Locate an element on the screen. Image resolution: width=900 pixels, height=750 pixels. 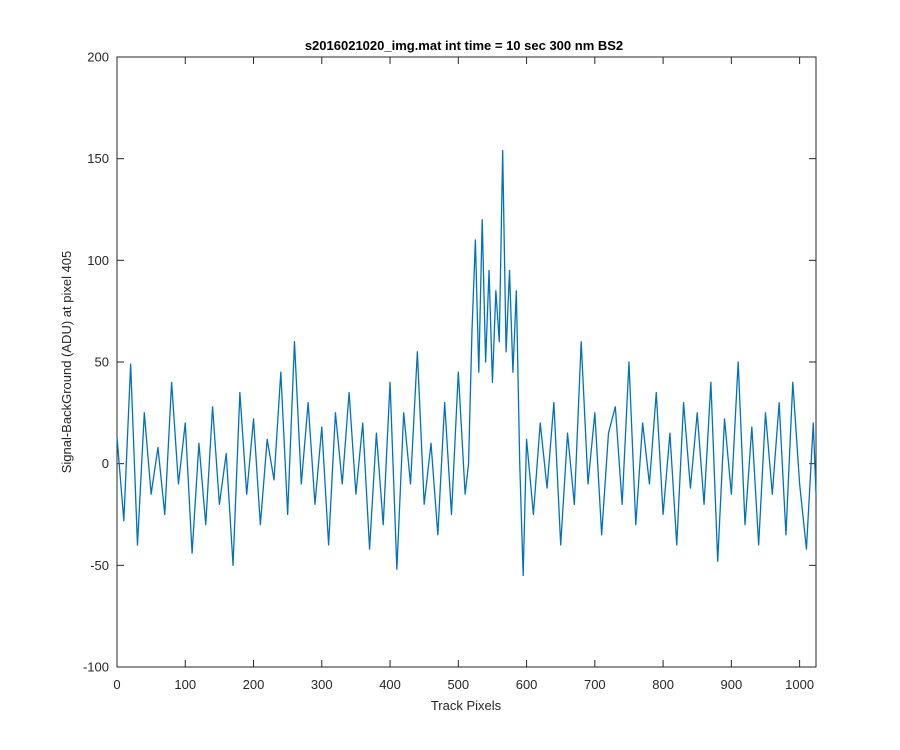
y-tick-label: -100 is located at coordinates (96, 667).